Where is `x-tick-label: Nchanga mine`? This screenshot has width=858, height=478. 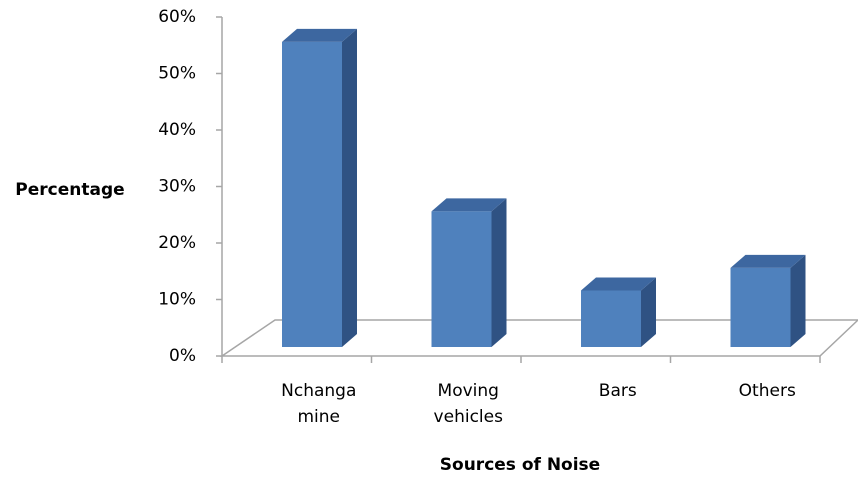
x-tick-label: Nchanga mine is located at coordinates (319, 404).